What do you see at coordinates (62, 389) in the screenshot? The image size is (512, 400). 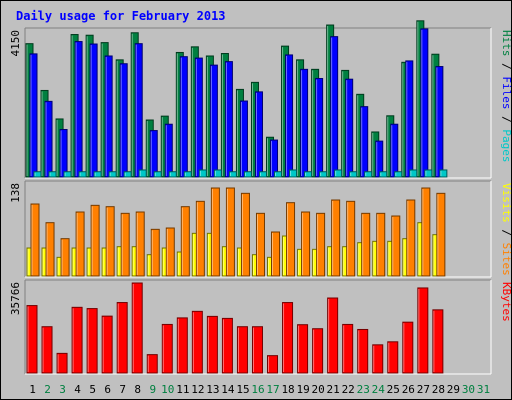 I see `day-label-3: 3` at bounding box center [62, 389].